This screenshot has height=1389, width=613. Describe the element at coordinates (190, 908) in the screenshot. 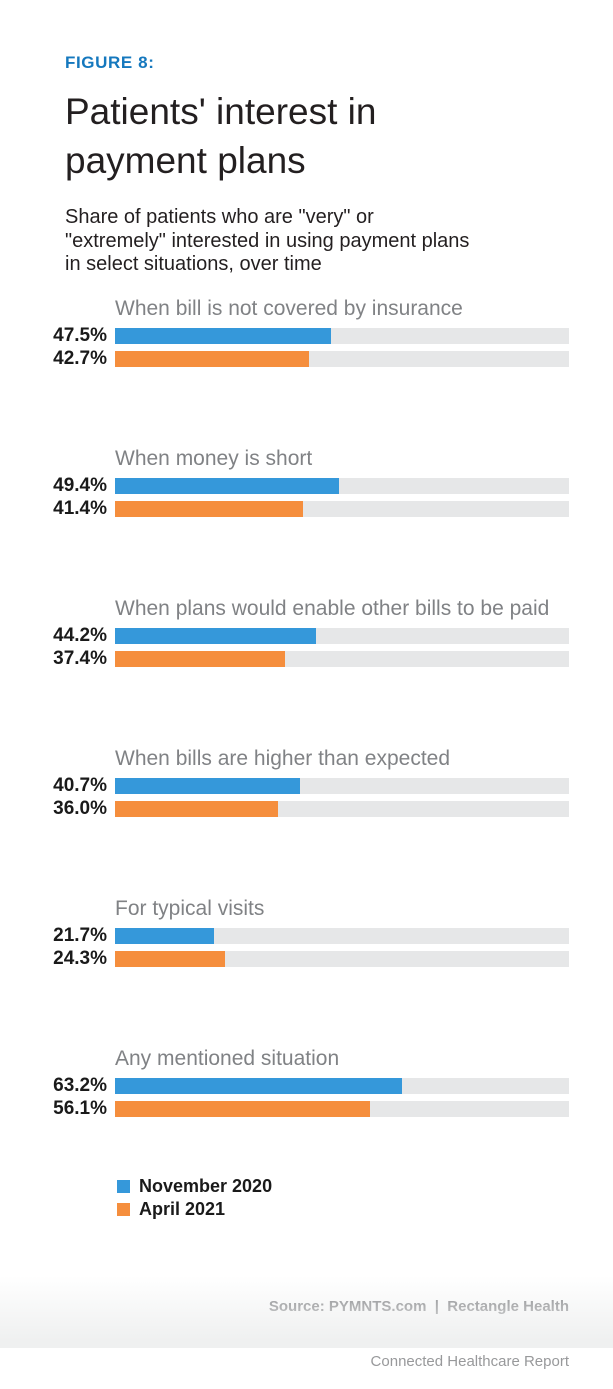

I see `bar-group-label: For typical visits` at that location.